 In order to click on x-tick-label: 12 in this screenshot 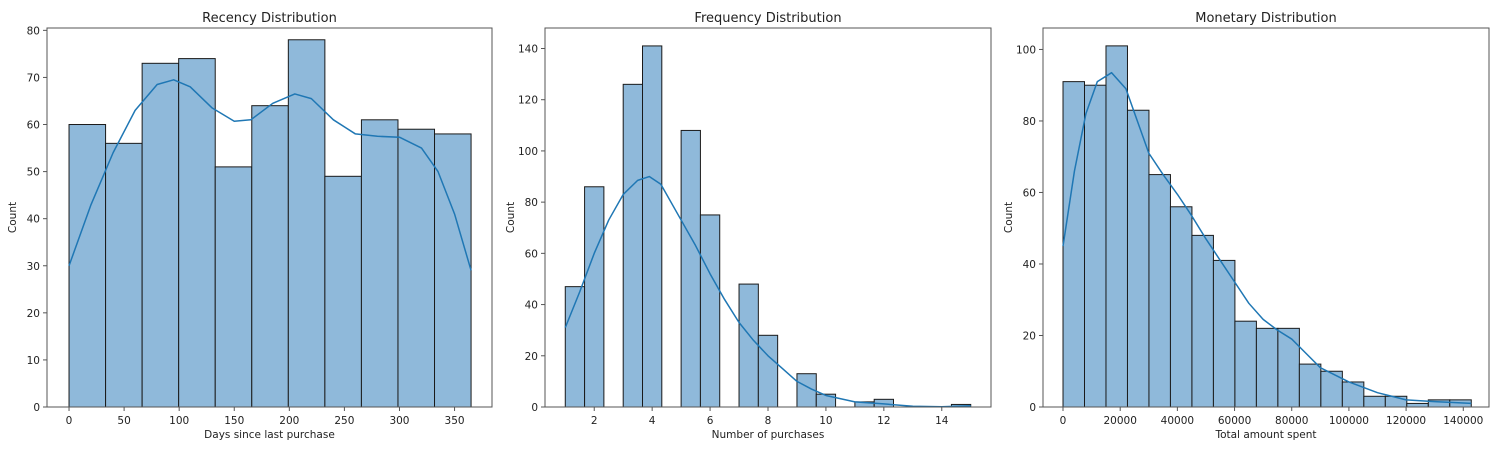, I will do `click(883, 421)`.